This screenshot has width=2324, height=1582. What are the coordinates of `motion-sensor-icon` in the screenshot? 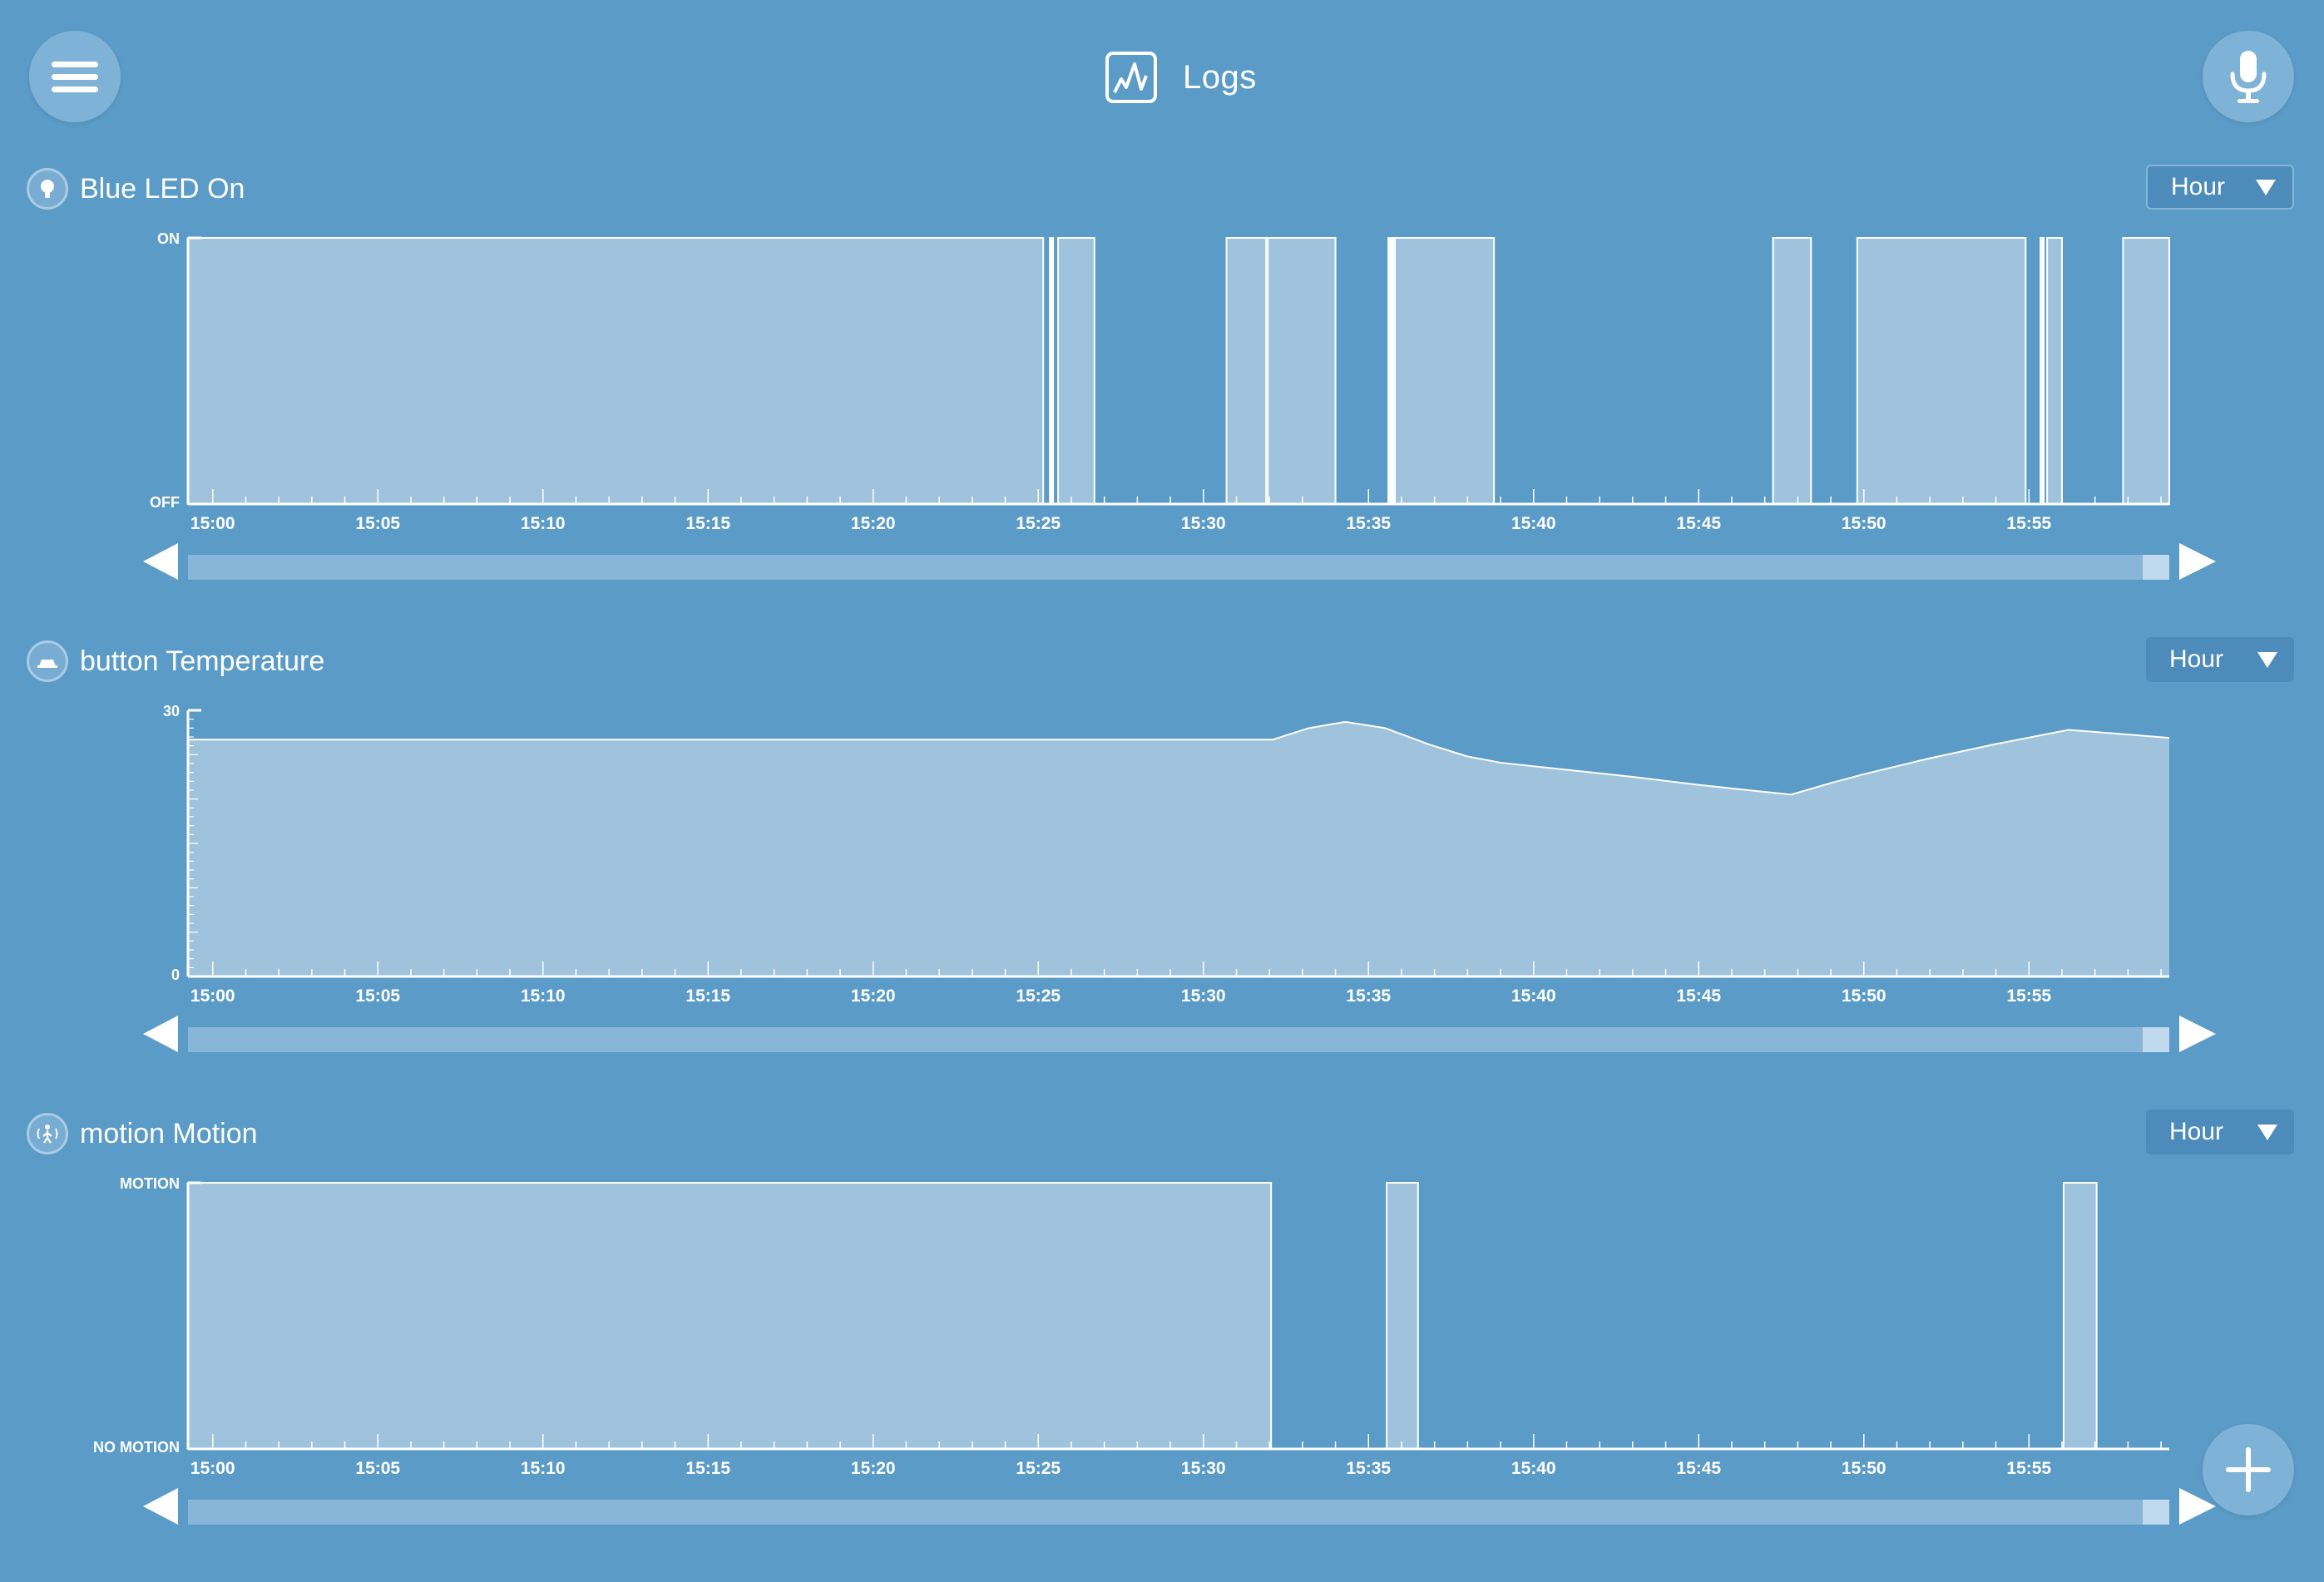 It's located at (47, 1133).